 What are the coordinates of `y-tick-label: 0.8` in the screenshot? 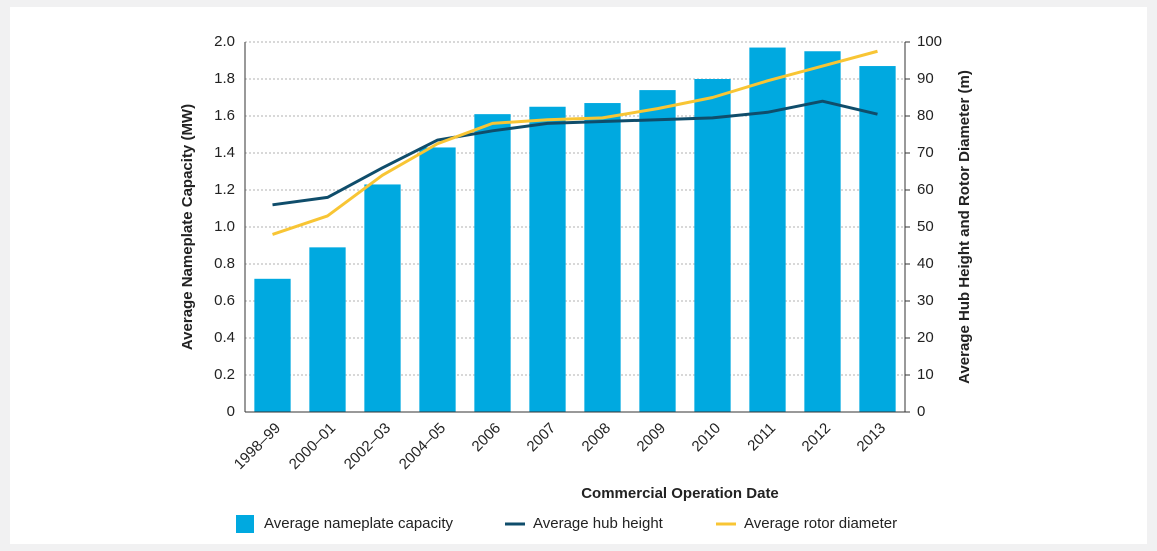 It's located at (224, 263).